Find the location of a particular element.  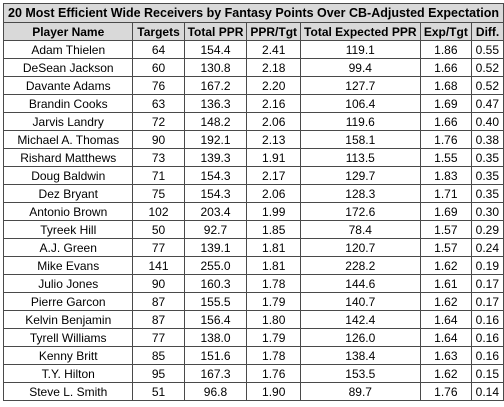

targets-cell: 75 is located at coordinates (158, 193).